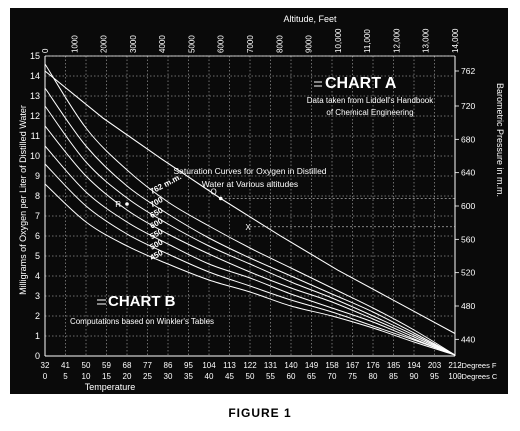 Image resolution: width=520 pixels, height=431 pixels. I want to click on x-tick-label-celsius: 20, so click(127, 376).